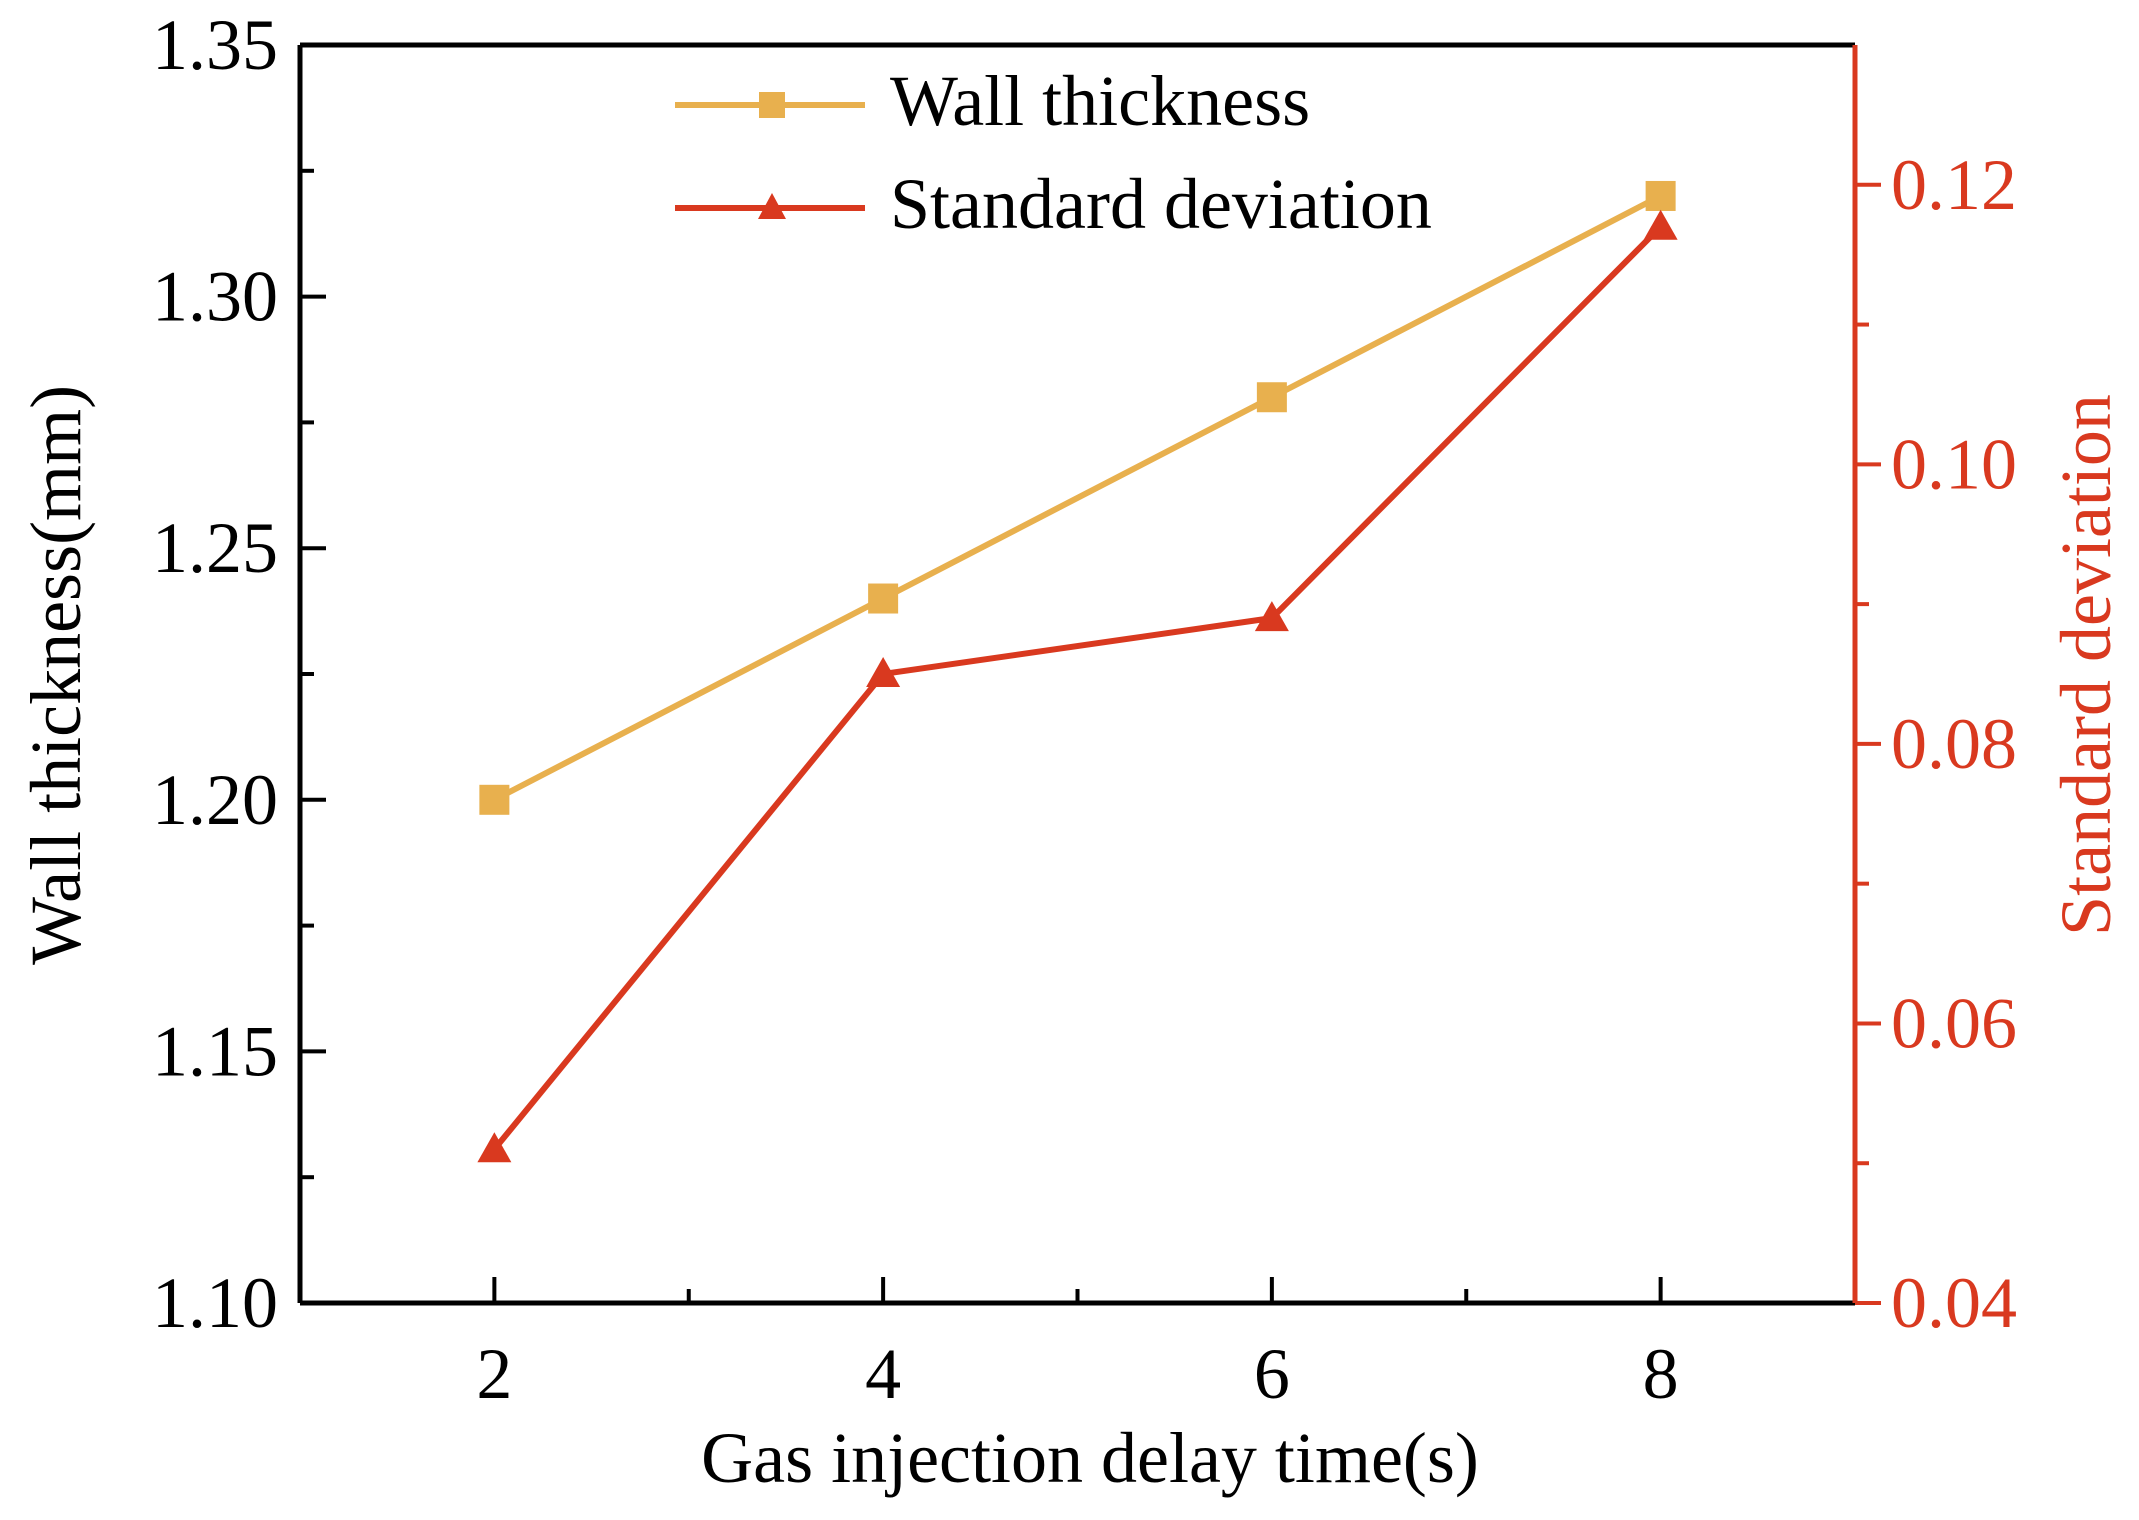  What do you see at coordinates (1272, 1374) in the screenshot?
I see `x-tick-label: 6` at bounding box center [1272, 1374].